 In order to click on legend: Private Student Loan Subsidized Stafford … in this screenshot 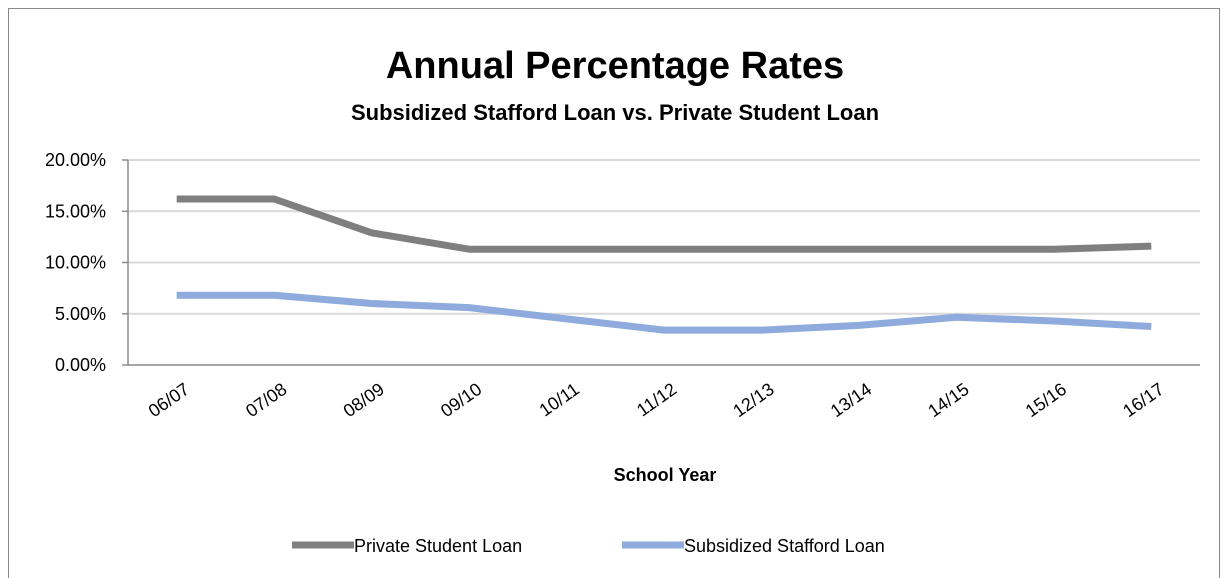, I will do `click(588, 546)`.